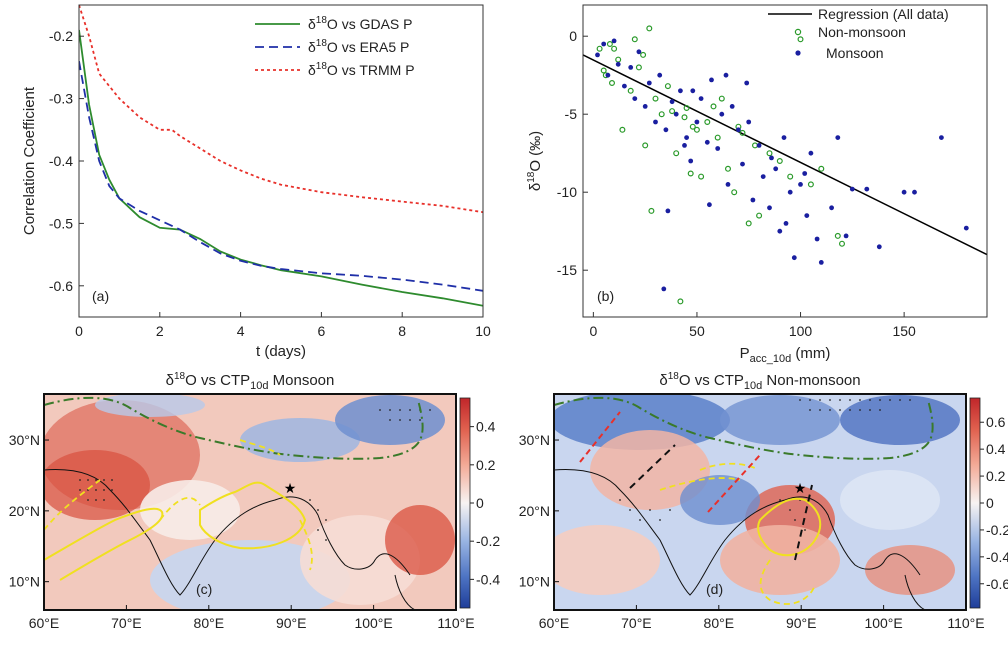  I want to click on legend-swatch, so click(798, 53).